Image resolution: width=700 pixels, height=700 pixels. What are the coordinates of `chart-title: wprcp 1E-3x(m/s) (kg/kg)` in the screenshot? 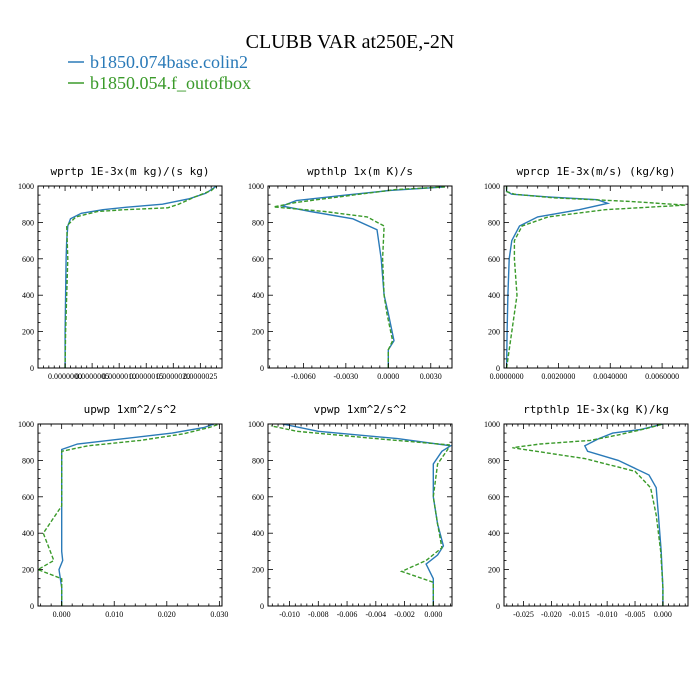 It's located at (596, 171).